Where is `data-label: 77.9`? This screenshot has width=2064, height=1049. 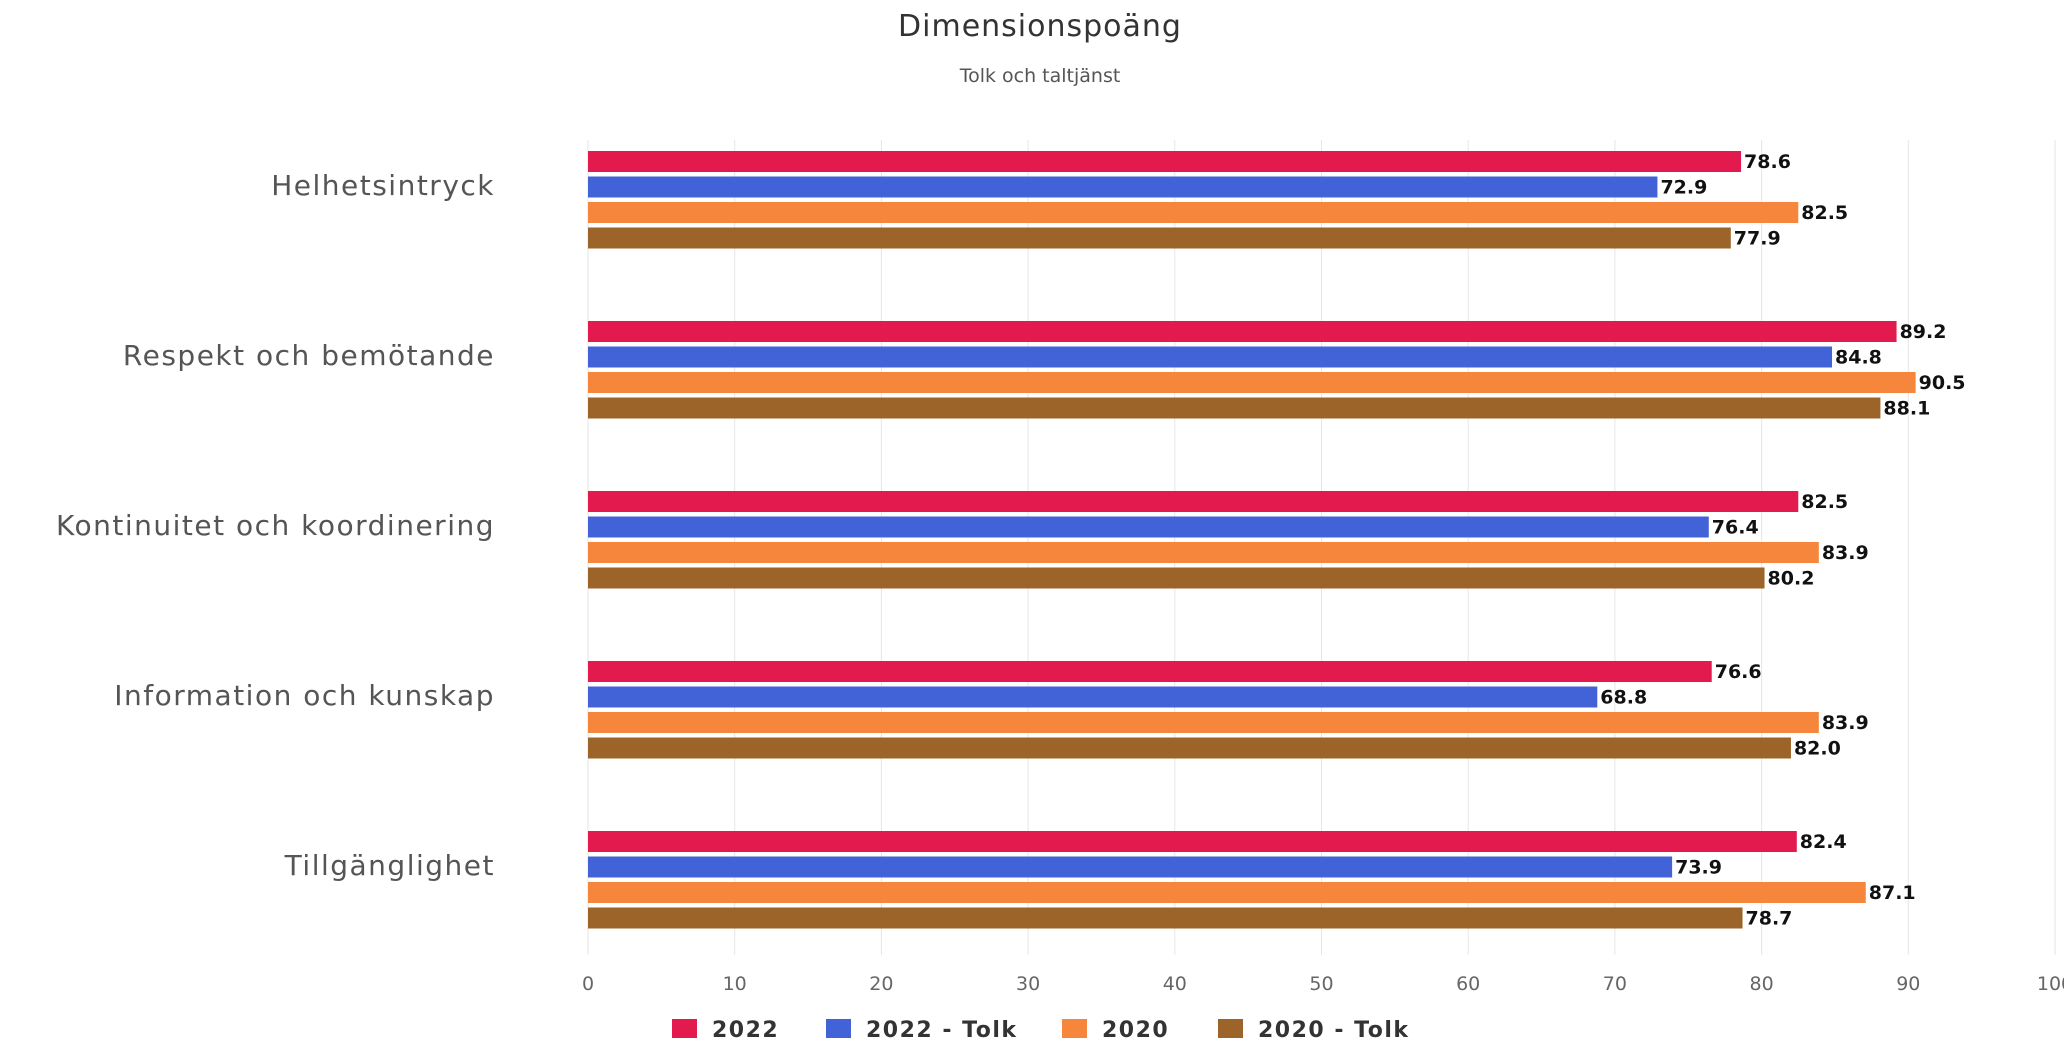
data-label: 77.9 is located at coordinates (1757, 239).